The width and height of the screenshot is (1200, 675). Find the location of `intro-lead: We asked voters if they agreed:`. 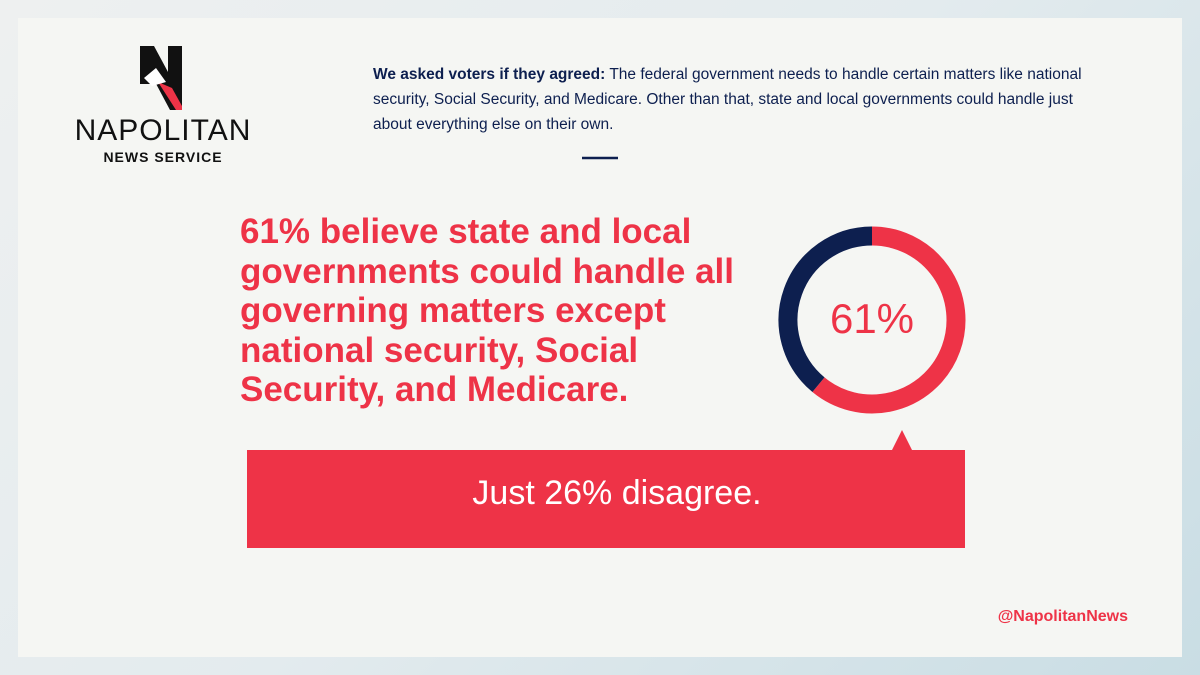

intro-lead: We asked voters if they agreed: is located at coordinates (489, 74).